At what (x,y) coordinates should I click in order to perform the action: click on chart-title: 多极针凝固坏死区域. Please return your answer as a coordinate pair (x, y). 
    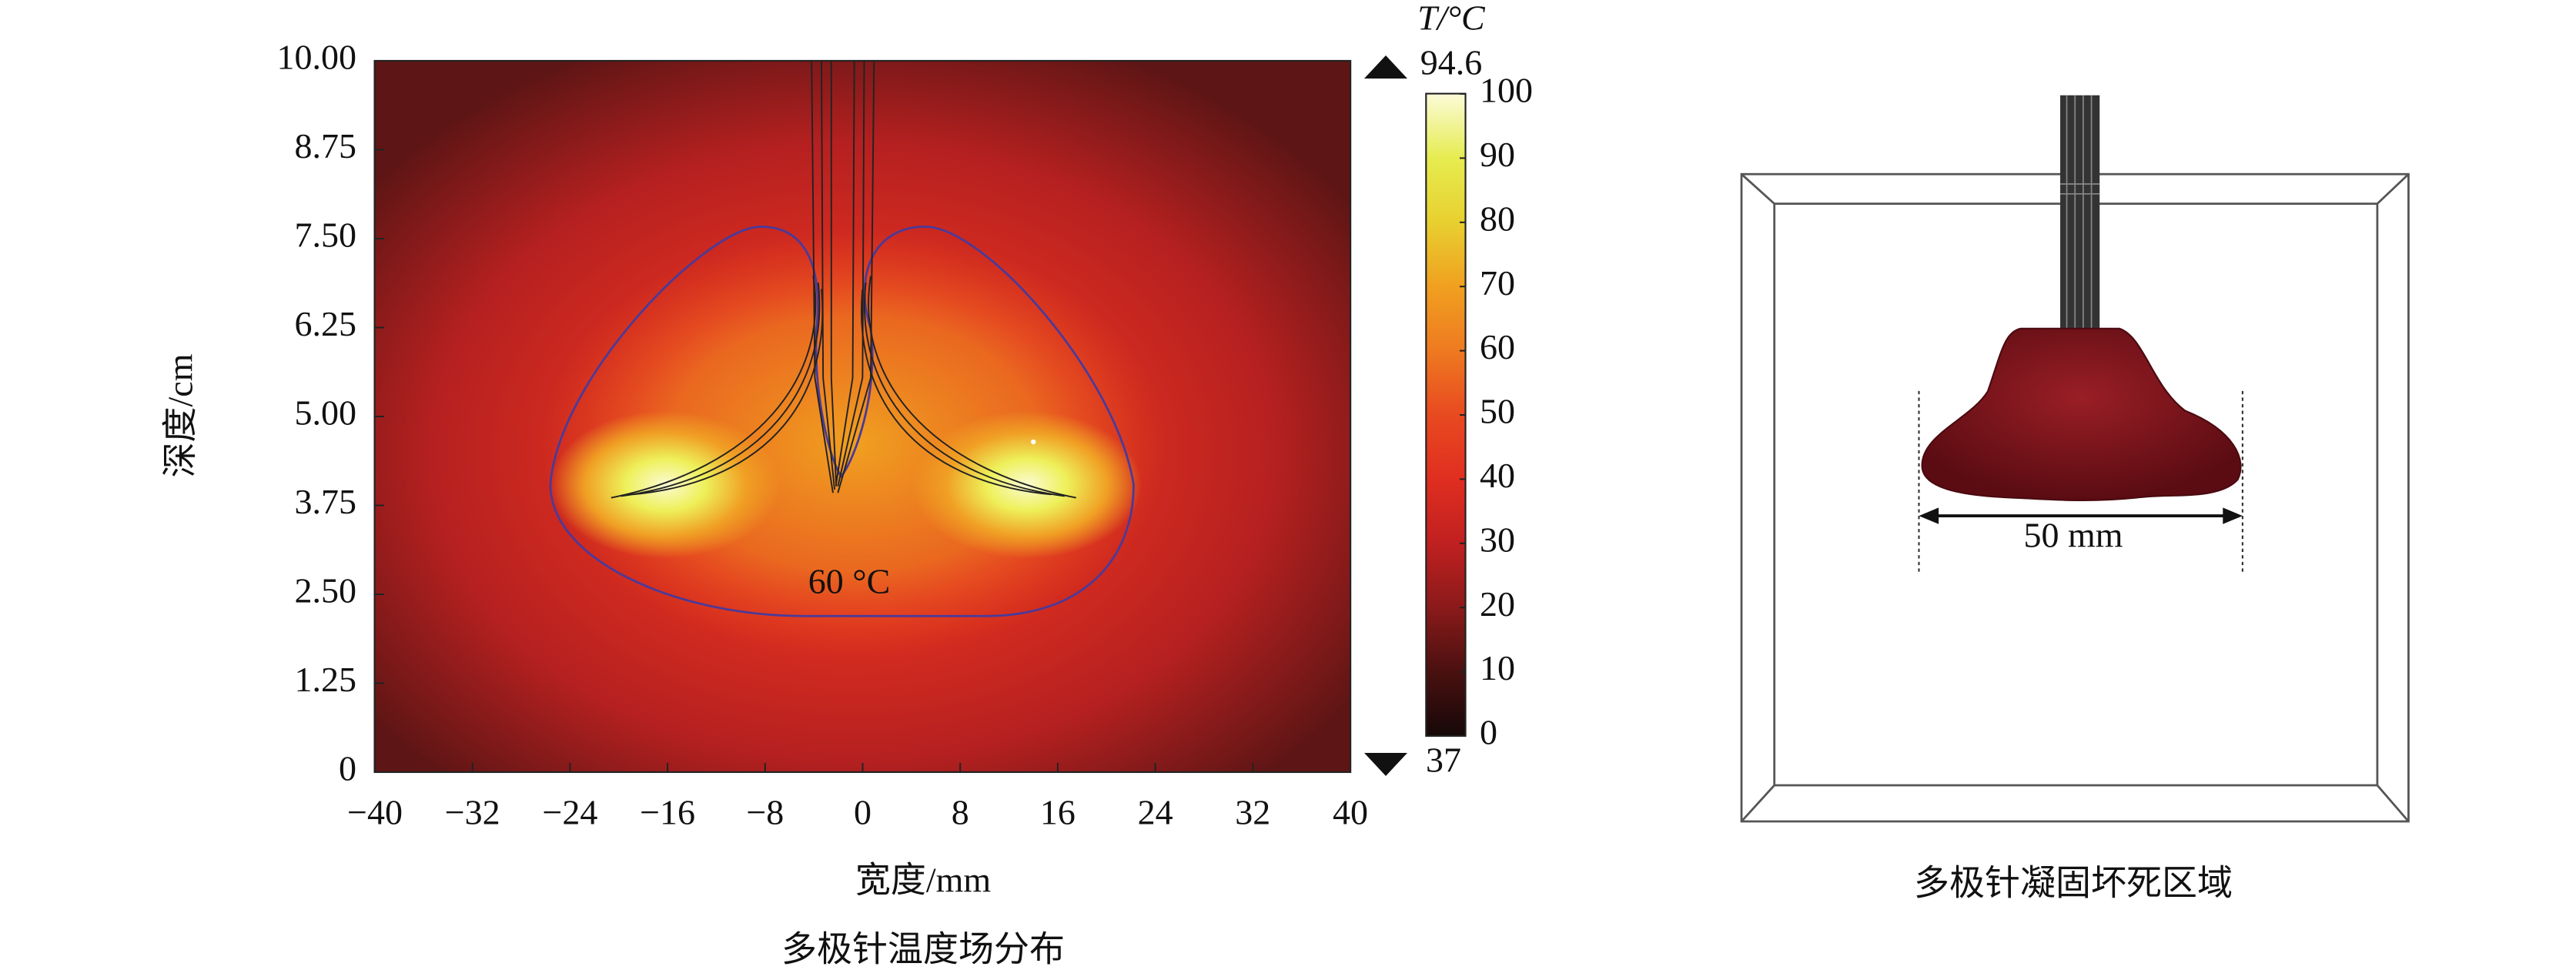
    Looking at the image, I should click on (2073, 883).